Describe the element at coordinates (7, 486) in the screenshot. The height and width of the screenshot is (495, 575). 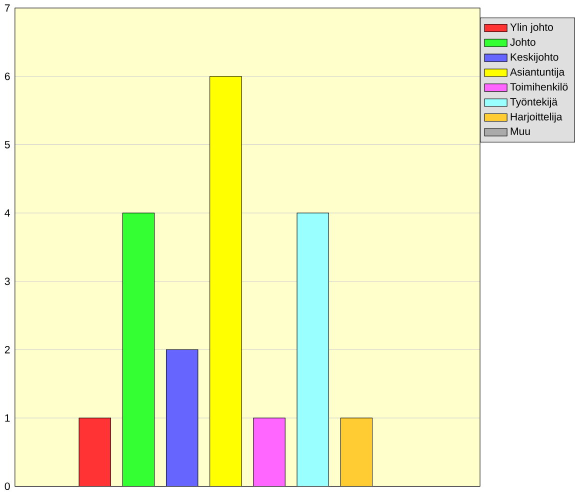
I see `y-tick-label: 0` at that location.